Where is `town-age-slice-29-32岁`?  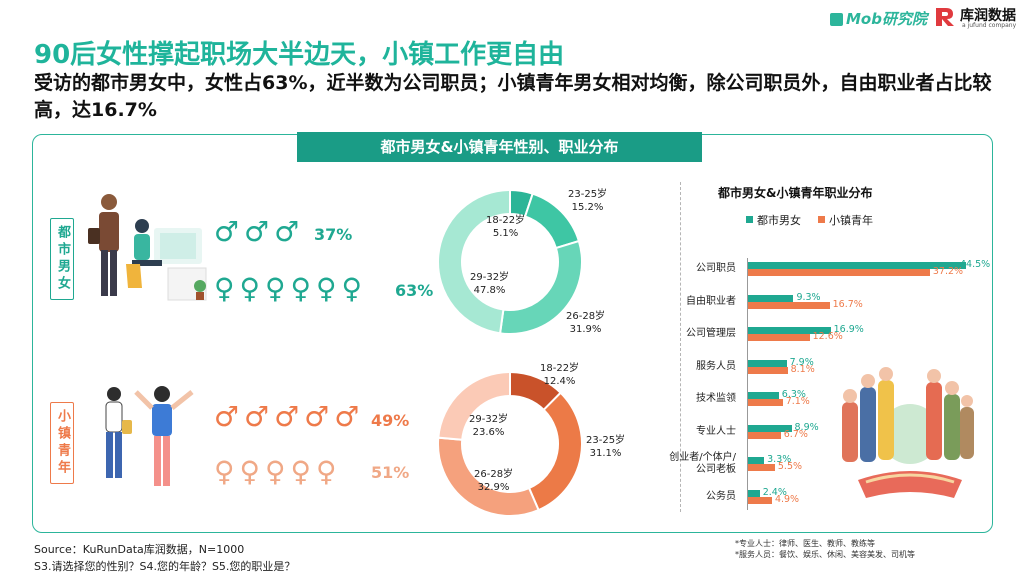 town-age-slice-29-32岁 is located at coordinates (474, 405).